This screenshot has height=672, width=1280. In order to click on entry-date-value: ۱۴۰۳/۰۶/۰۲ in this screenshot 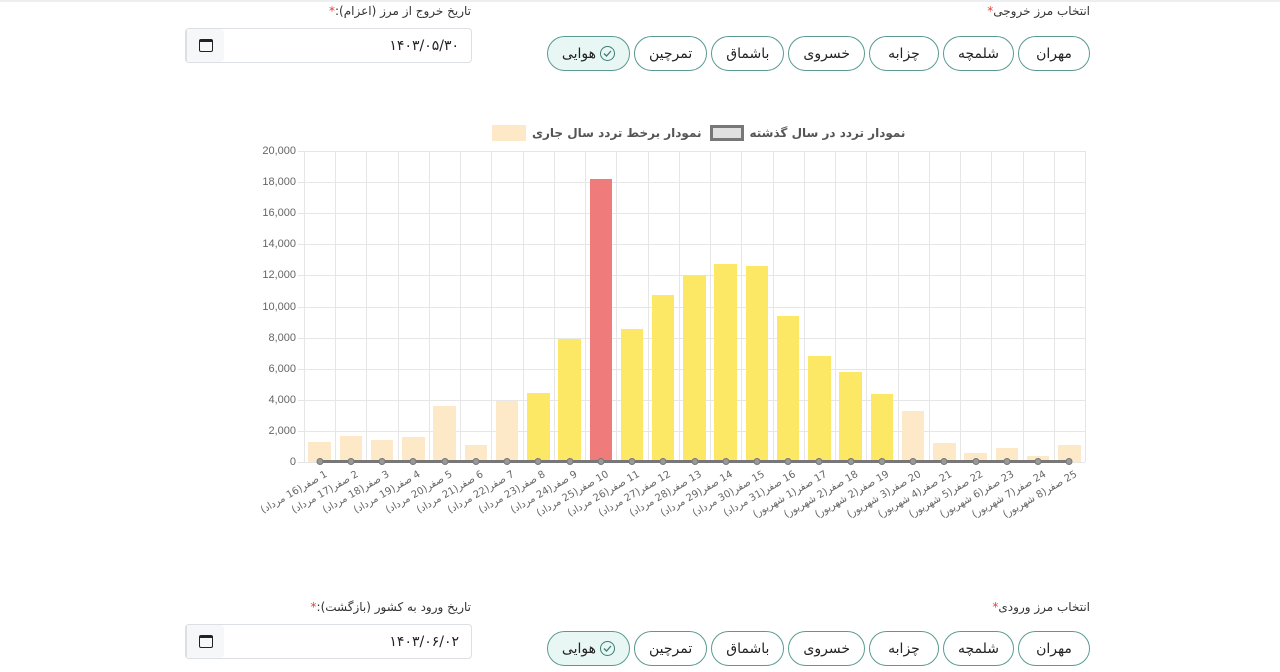, I will do `click(424, 641)`.